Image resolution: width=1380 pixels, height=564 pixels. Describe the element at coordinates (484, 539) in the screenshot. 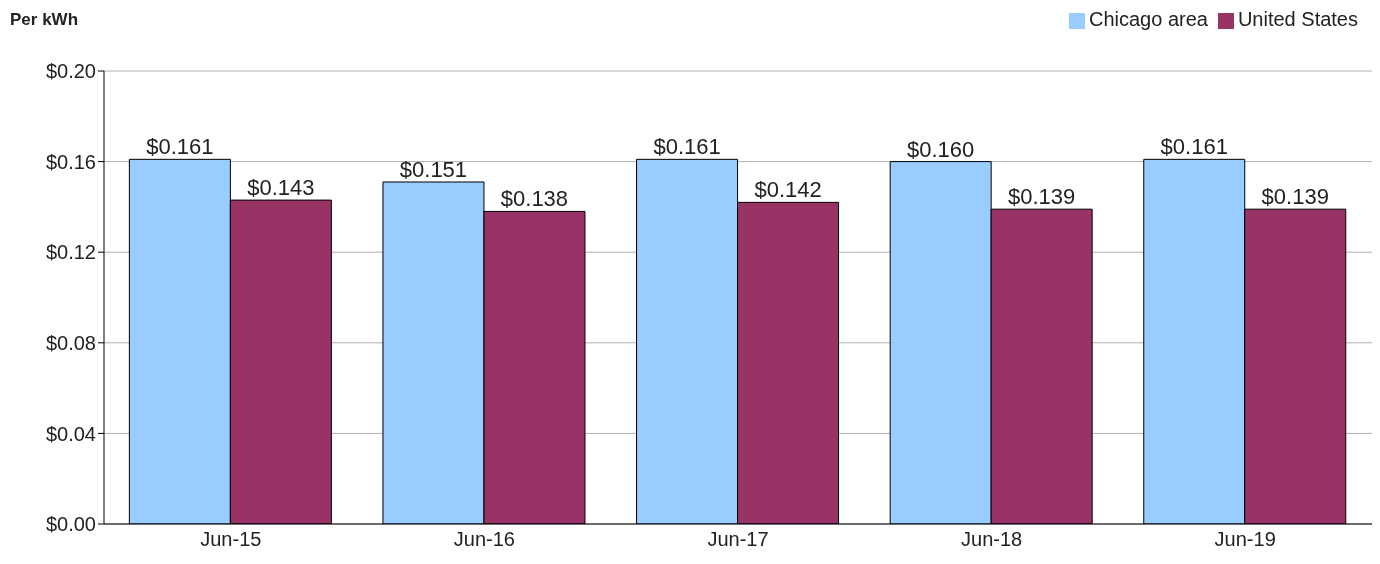

I see `x-tick-label: Jun-16` at that location.